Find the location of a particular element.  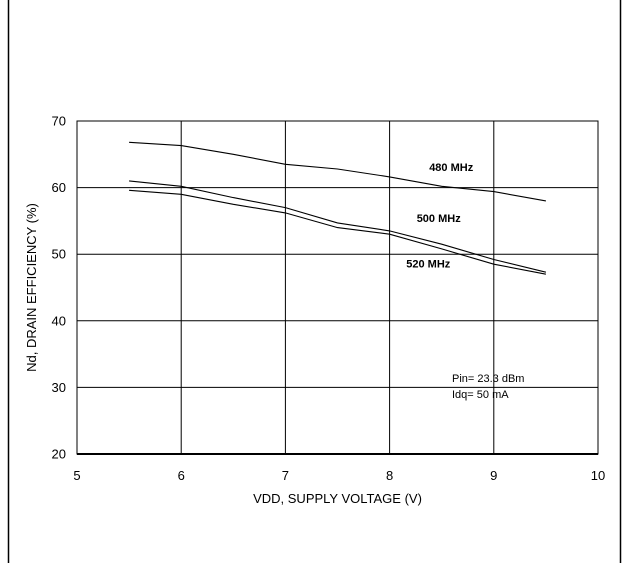

x-tick-label: 7 is located at coordinates (285, 475).